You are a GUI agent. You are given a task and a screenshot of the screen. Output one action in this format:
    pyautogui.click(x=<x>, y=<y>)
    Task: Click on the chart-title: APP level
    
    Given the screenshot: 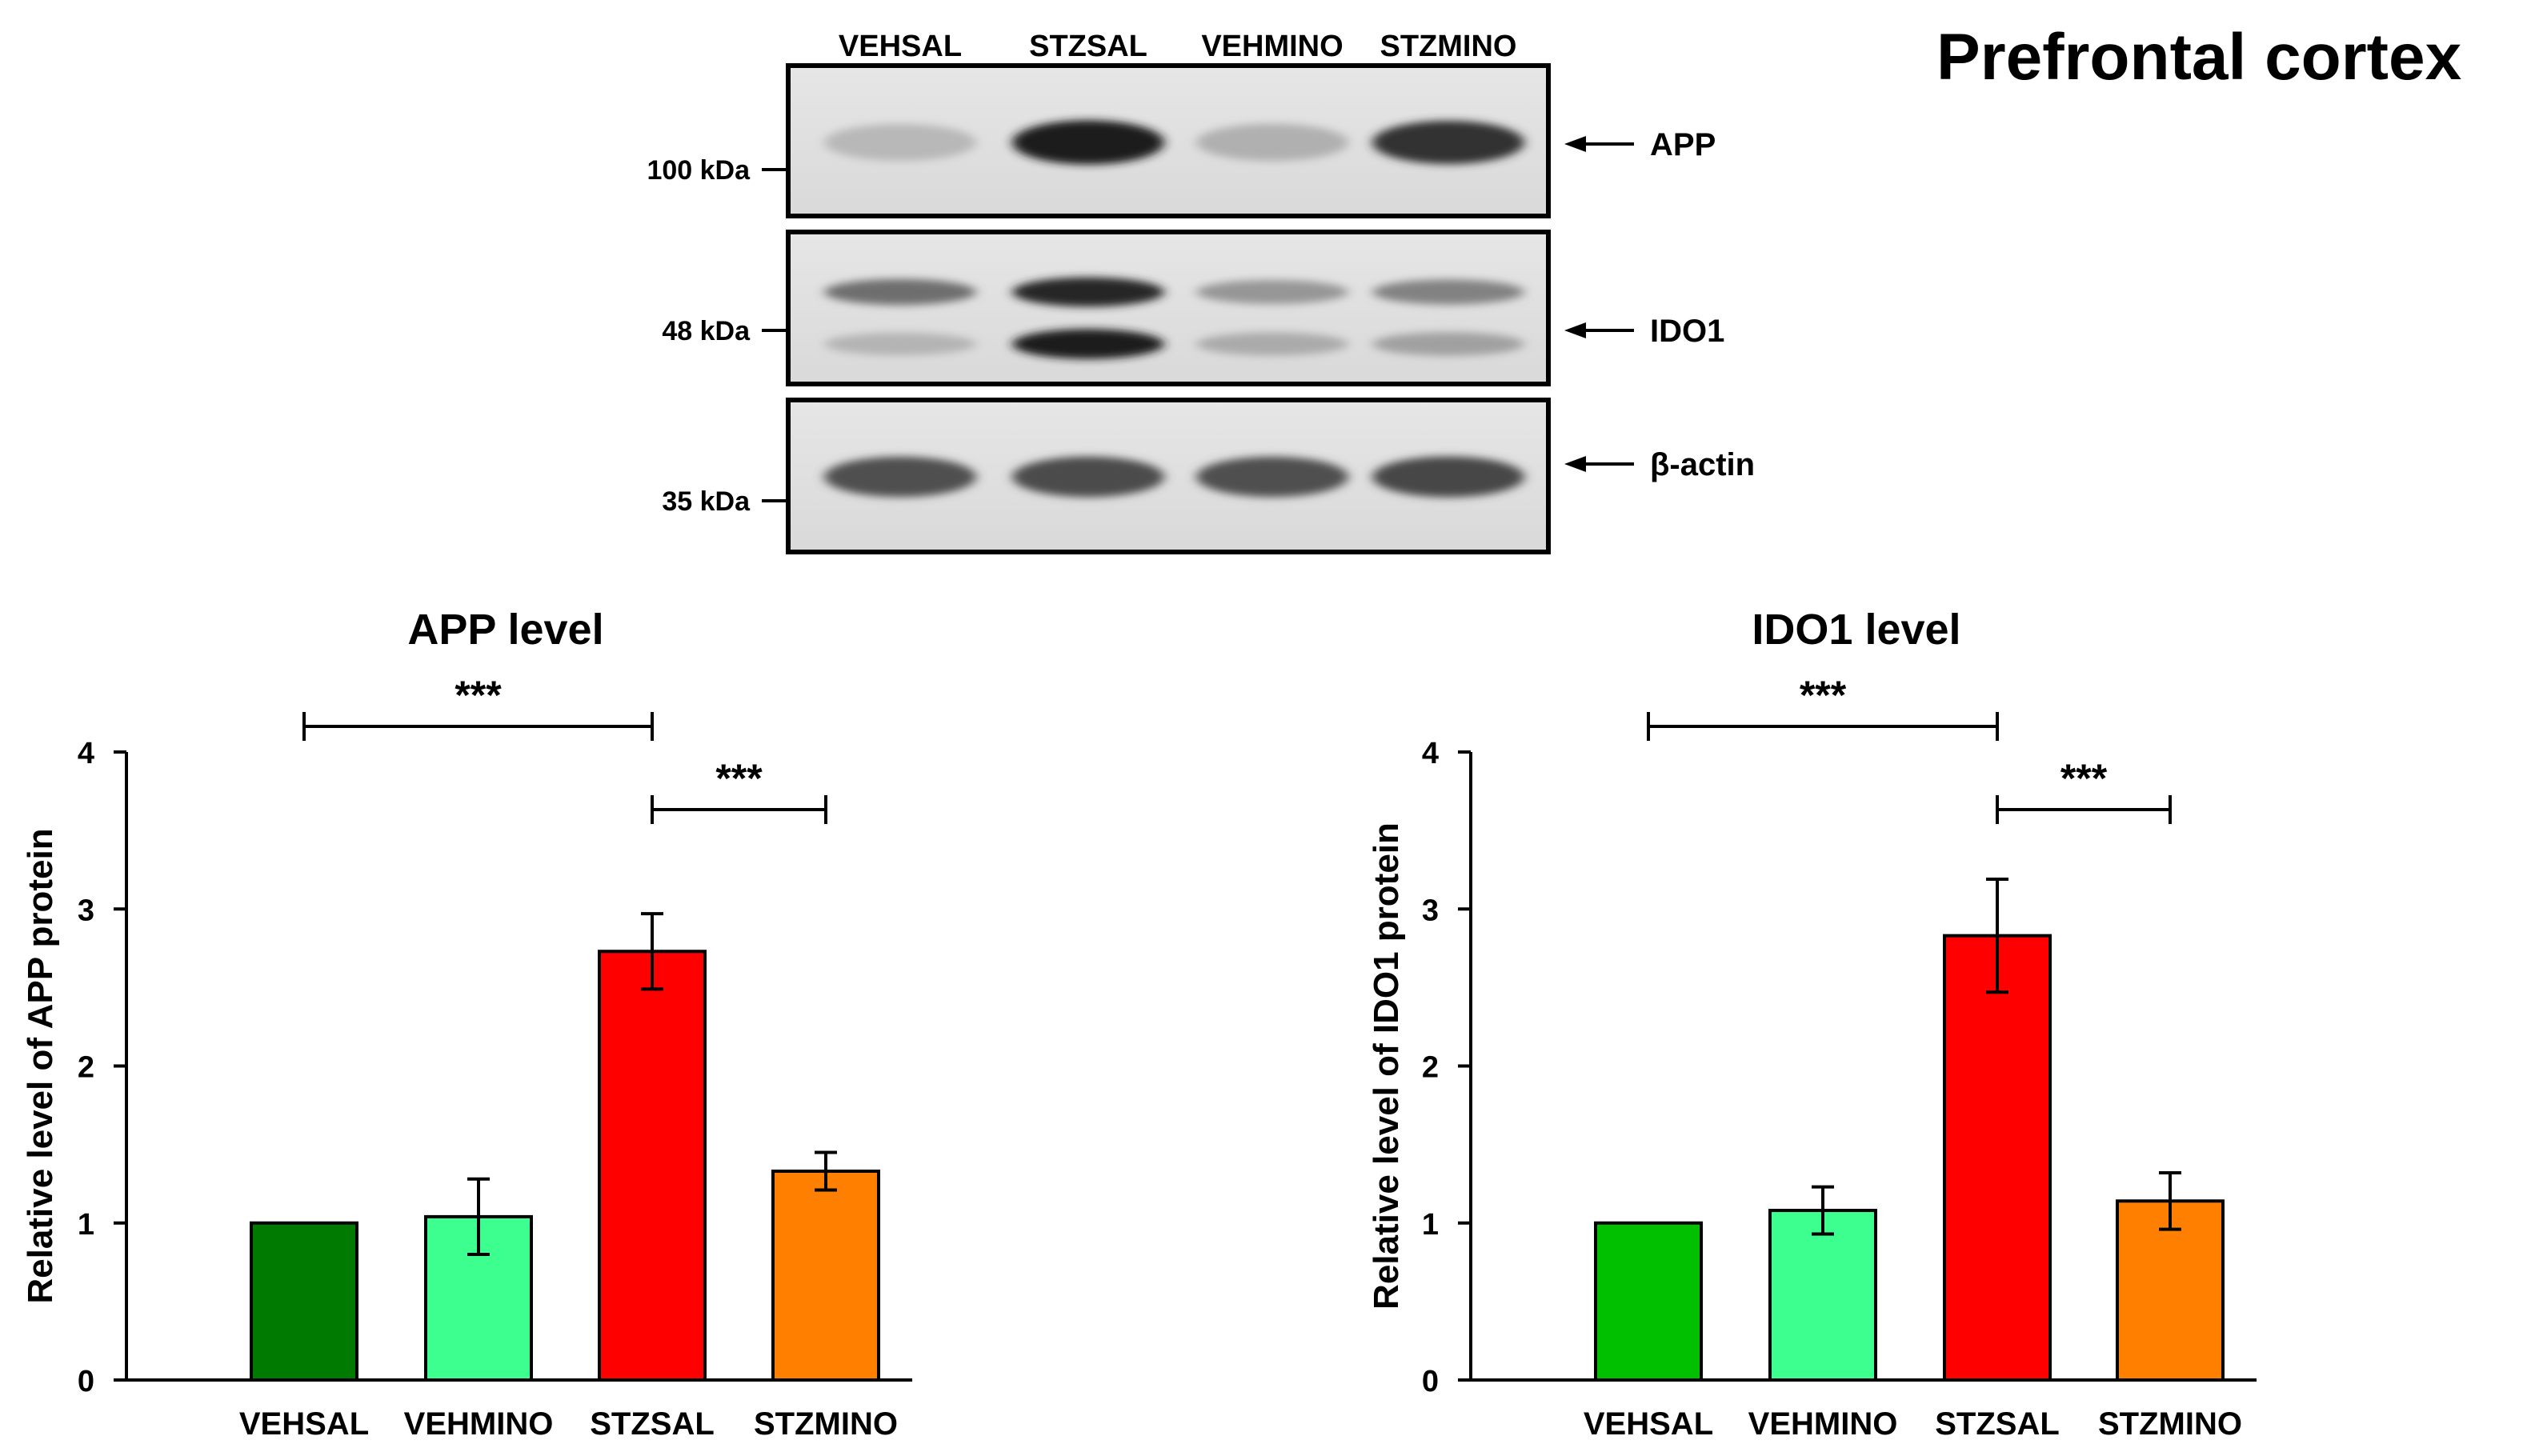 What is the action you would take?
    pyautogui.click(x=505, y=630)
    